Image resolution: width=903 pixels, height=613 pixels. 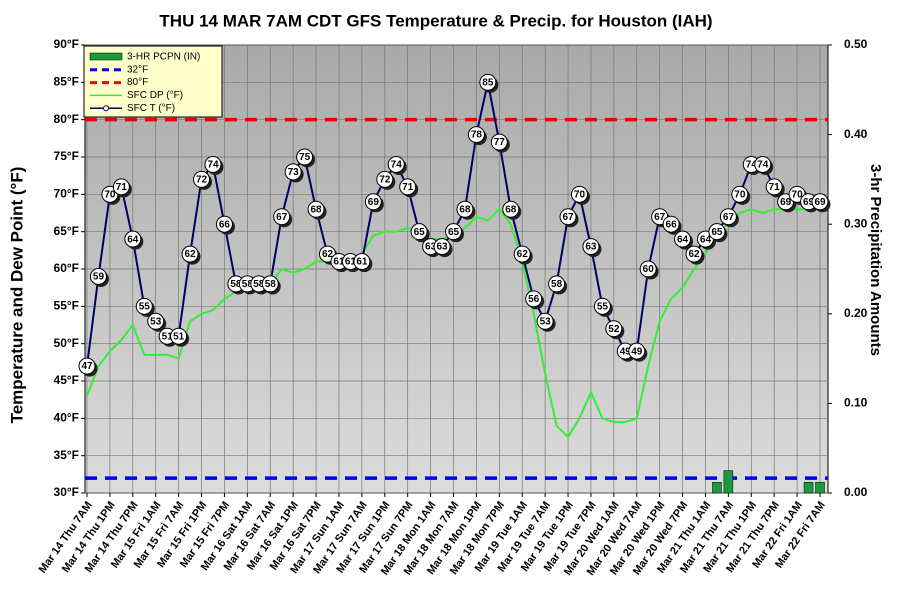 I want to click on y2-axis-label: 3-hr Precipitation Amounts, so click(x=875, y=260).